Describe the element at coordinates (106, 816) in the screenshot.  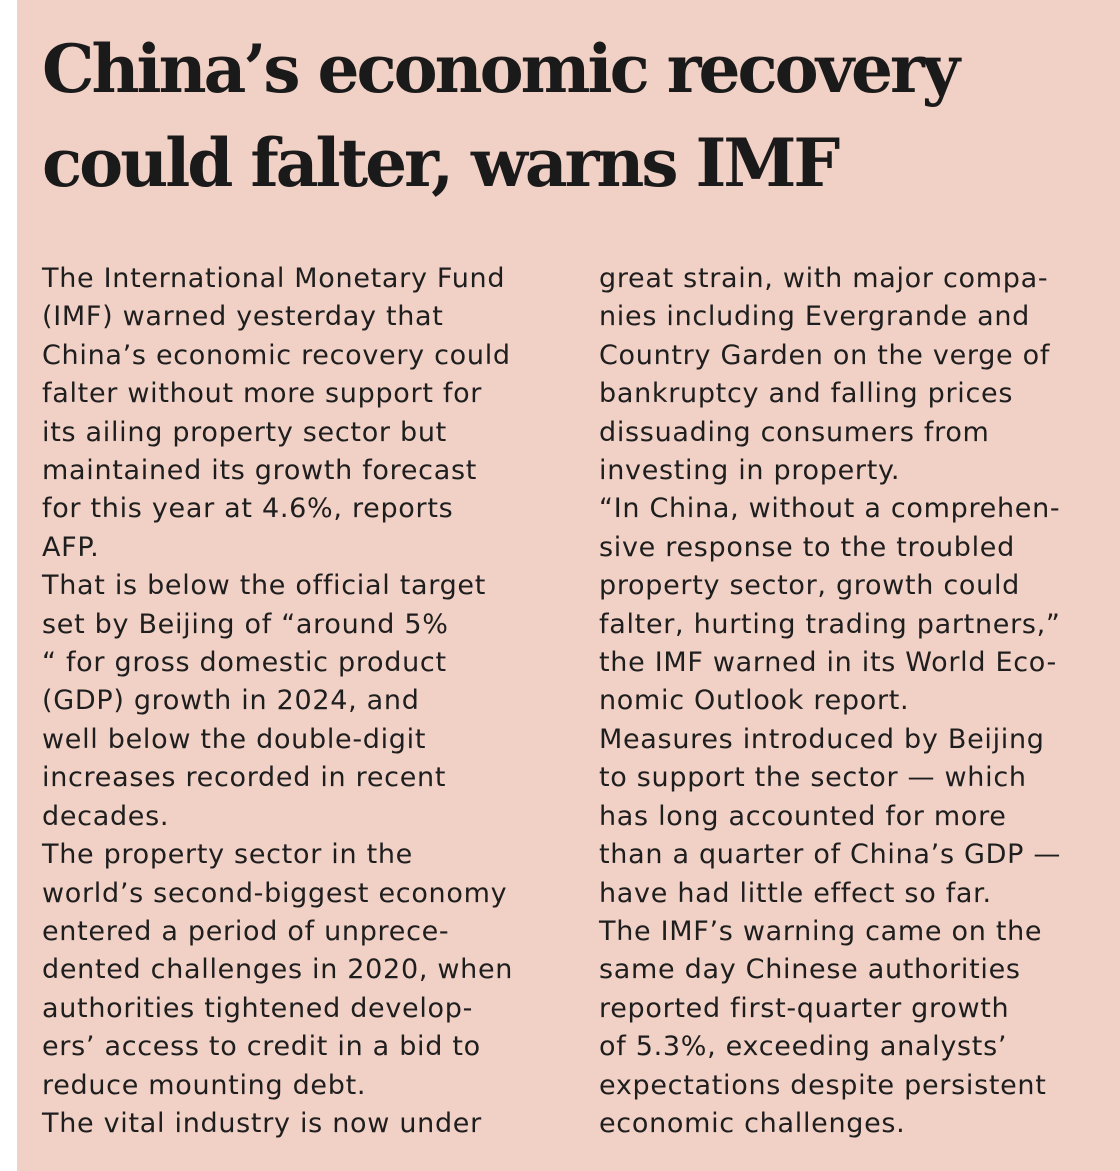
I see `body-line: decades.` at that location.